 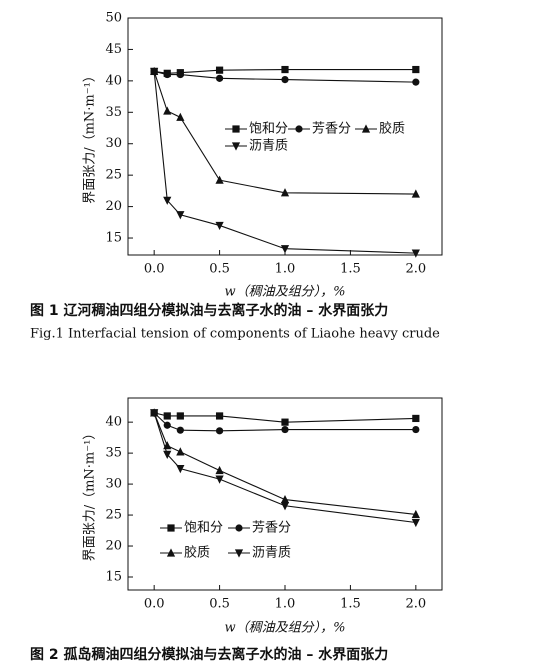 I want to click on y-tick-label: 45, so click(x=113, y=49).